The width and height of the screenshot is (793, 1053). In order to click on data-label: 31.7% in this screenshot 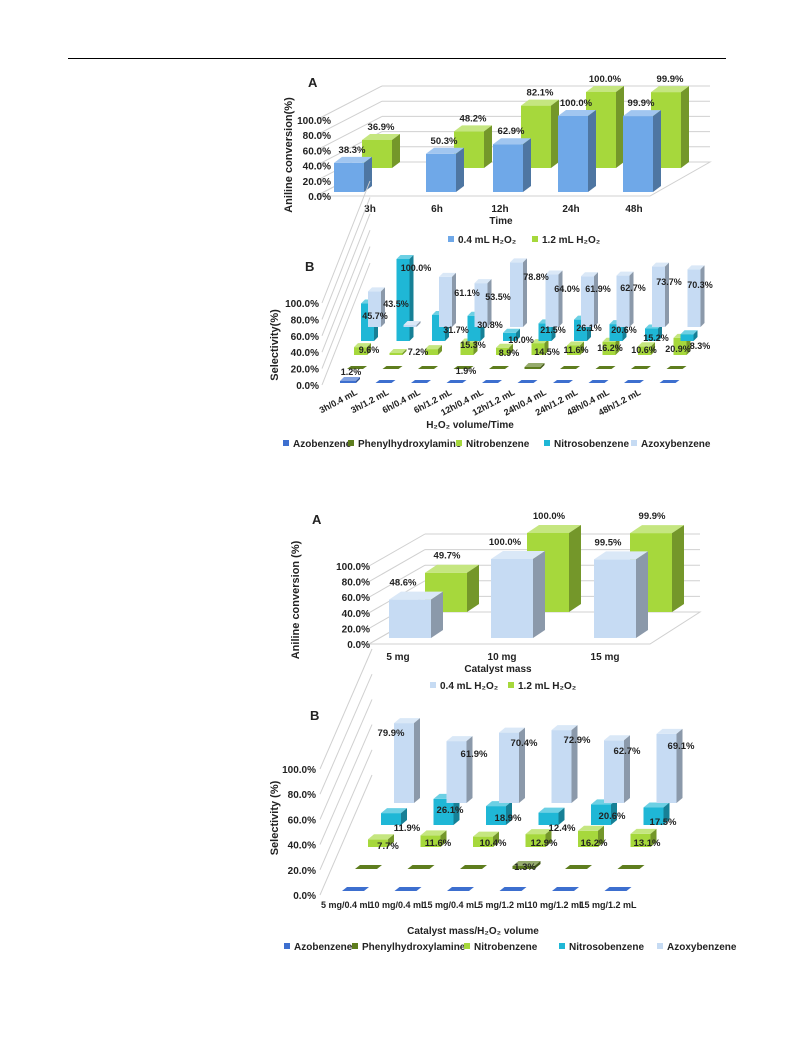, I will do `click(456, 330)`.